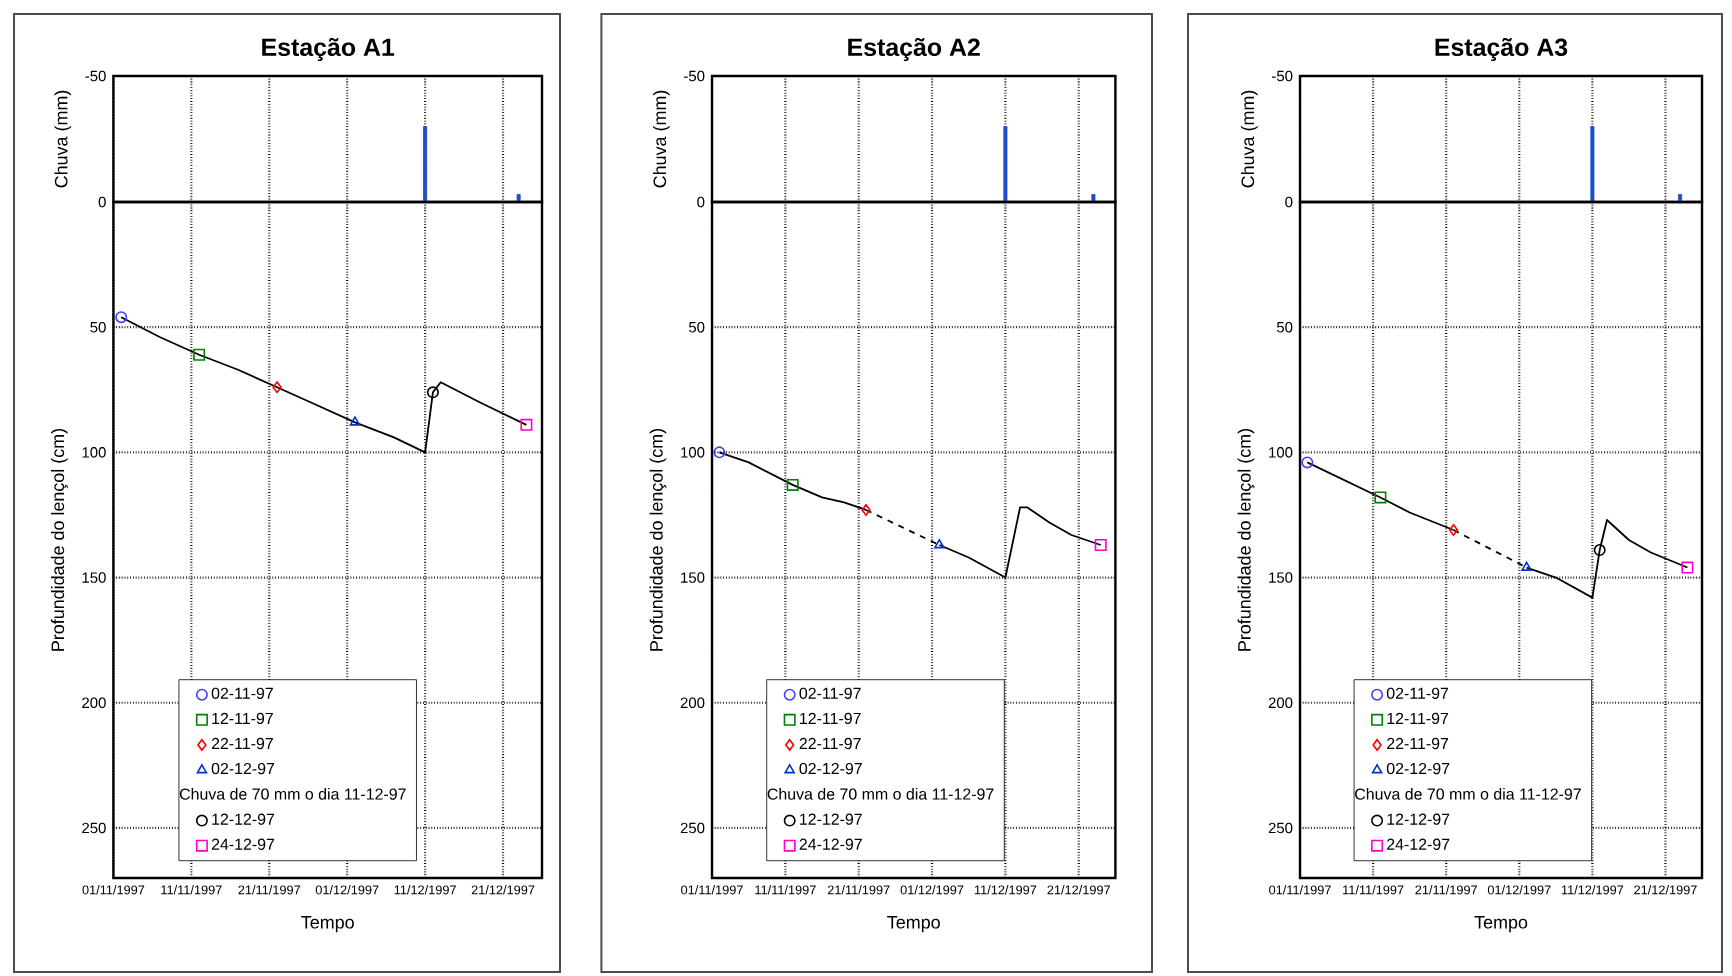 The image size is (1732, 976). I want to click on chart-title: Estação A2, so click(914, 49).